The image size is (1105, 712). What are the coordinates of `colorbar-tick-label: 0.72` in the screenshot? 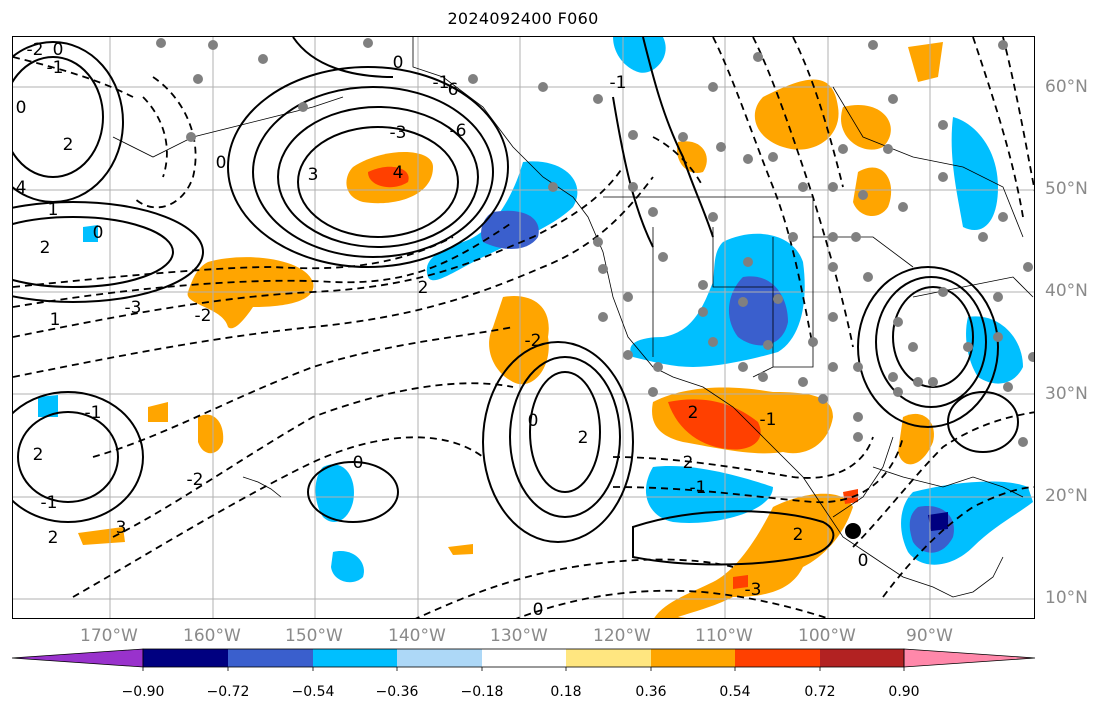 It's located at (820, 692).